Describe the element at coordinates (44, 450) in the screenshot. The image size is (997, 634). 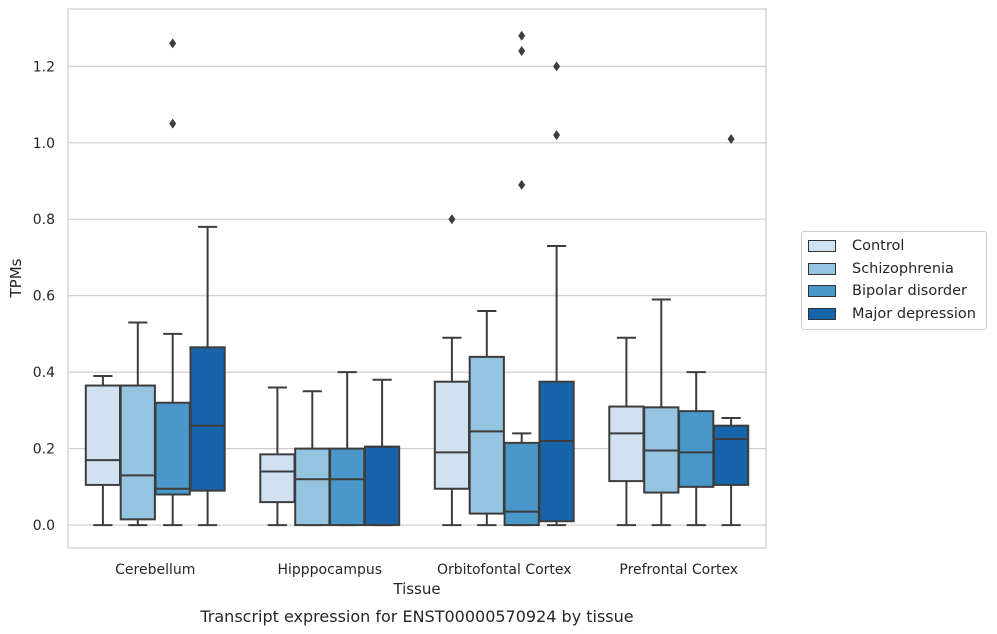
I see `y-tick-label: 0.2` at that location.